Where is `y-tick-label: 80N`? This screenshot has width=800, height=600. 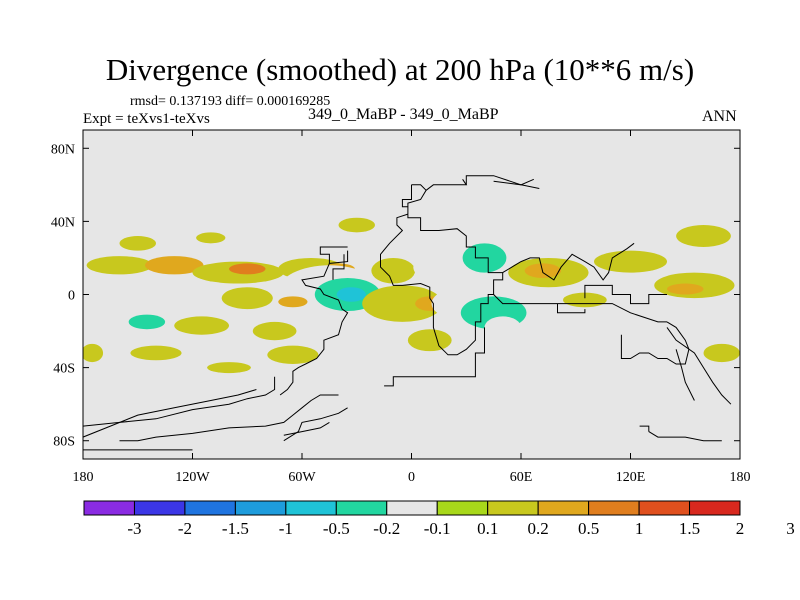
y-tick-label: 80N is located at coordinates (63, 149).